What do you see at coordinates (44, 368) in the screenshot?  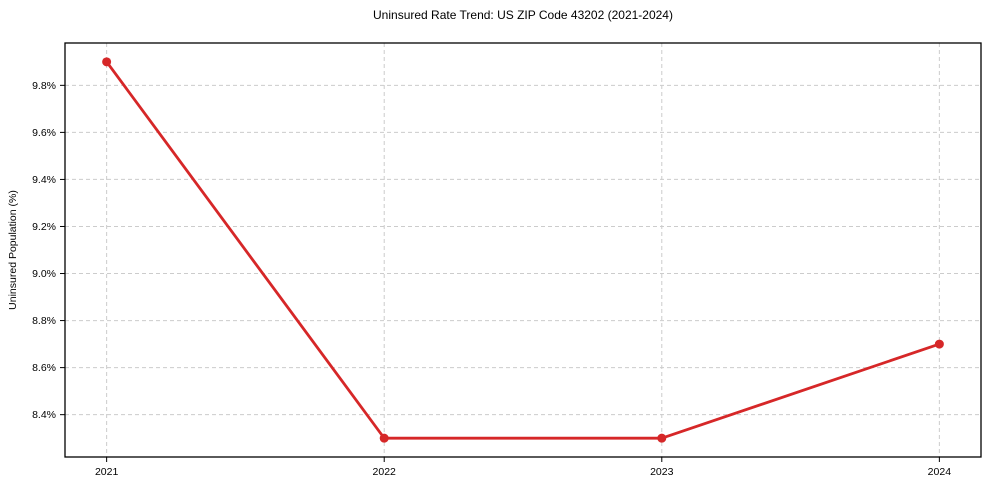 I see `y-tick-label: 8.6%` at bounding box center [44, 368].